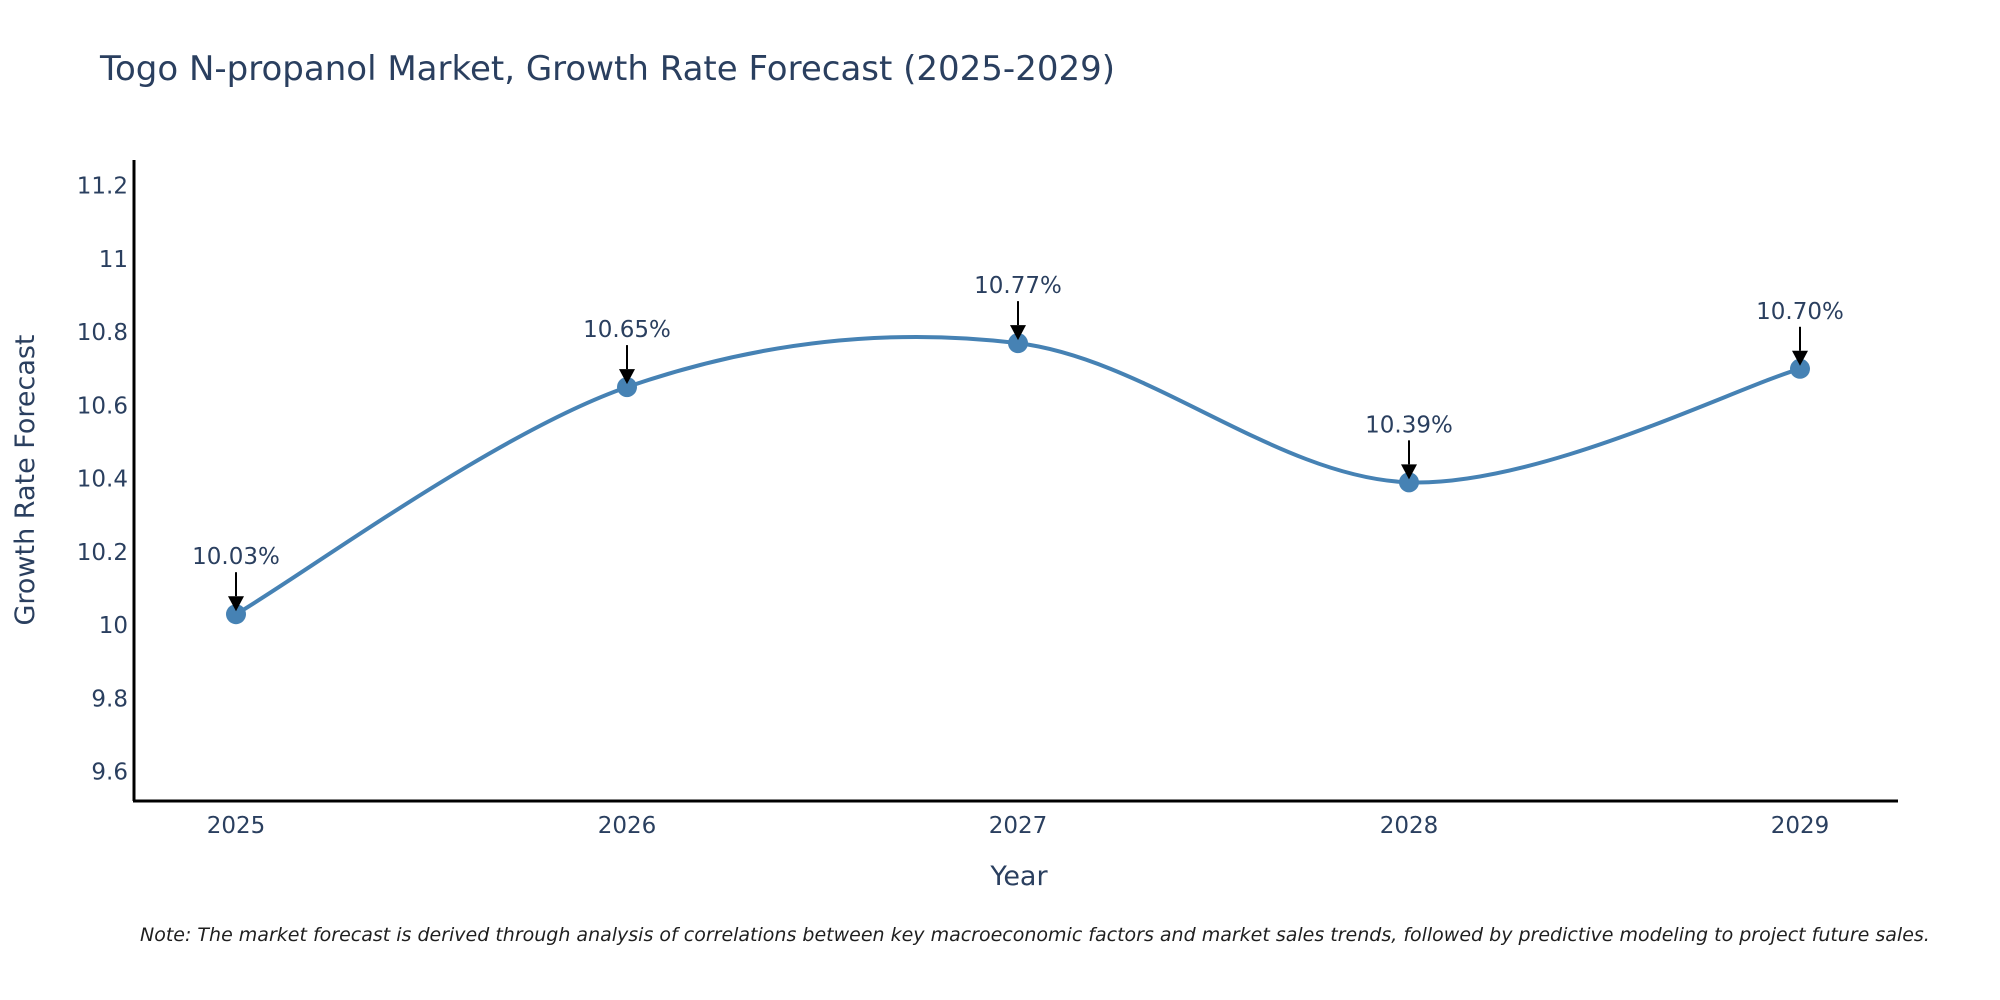 The width and height of the screenshot is (2000, 1000). Describe the element at coordinates (1018, 343) in the screenshot. I see `data-point-2027` at that location.